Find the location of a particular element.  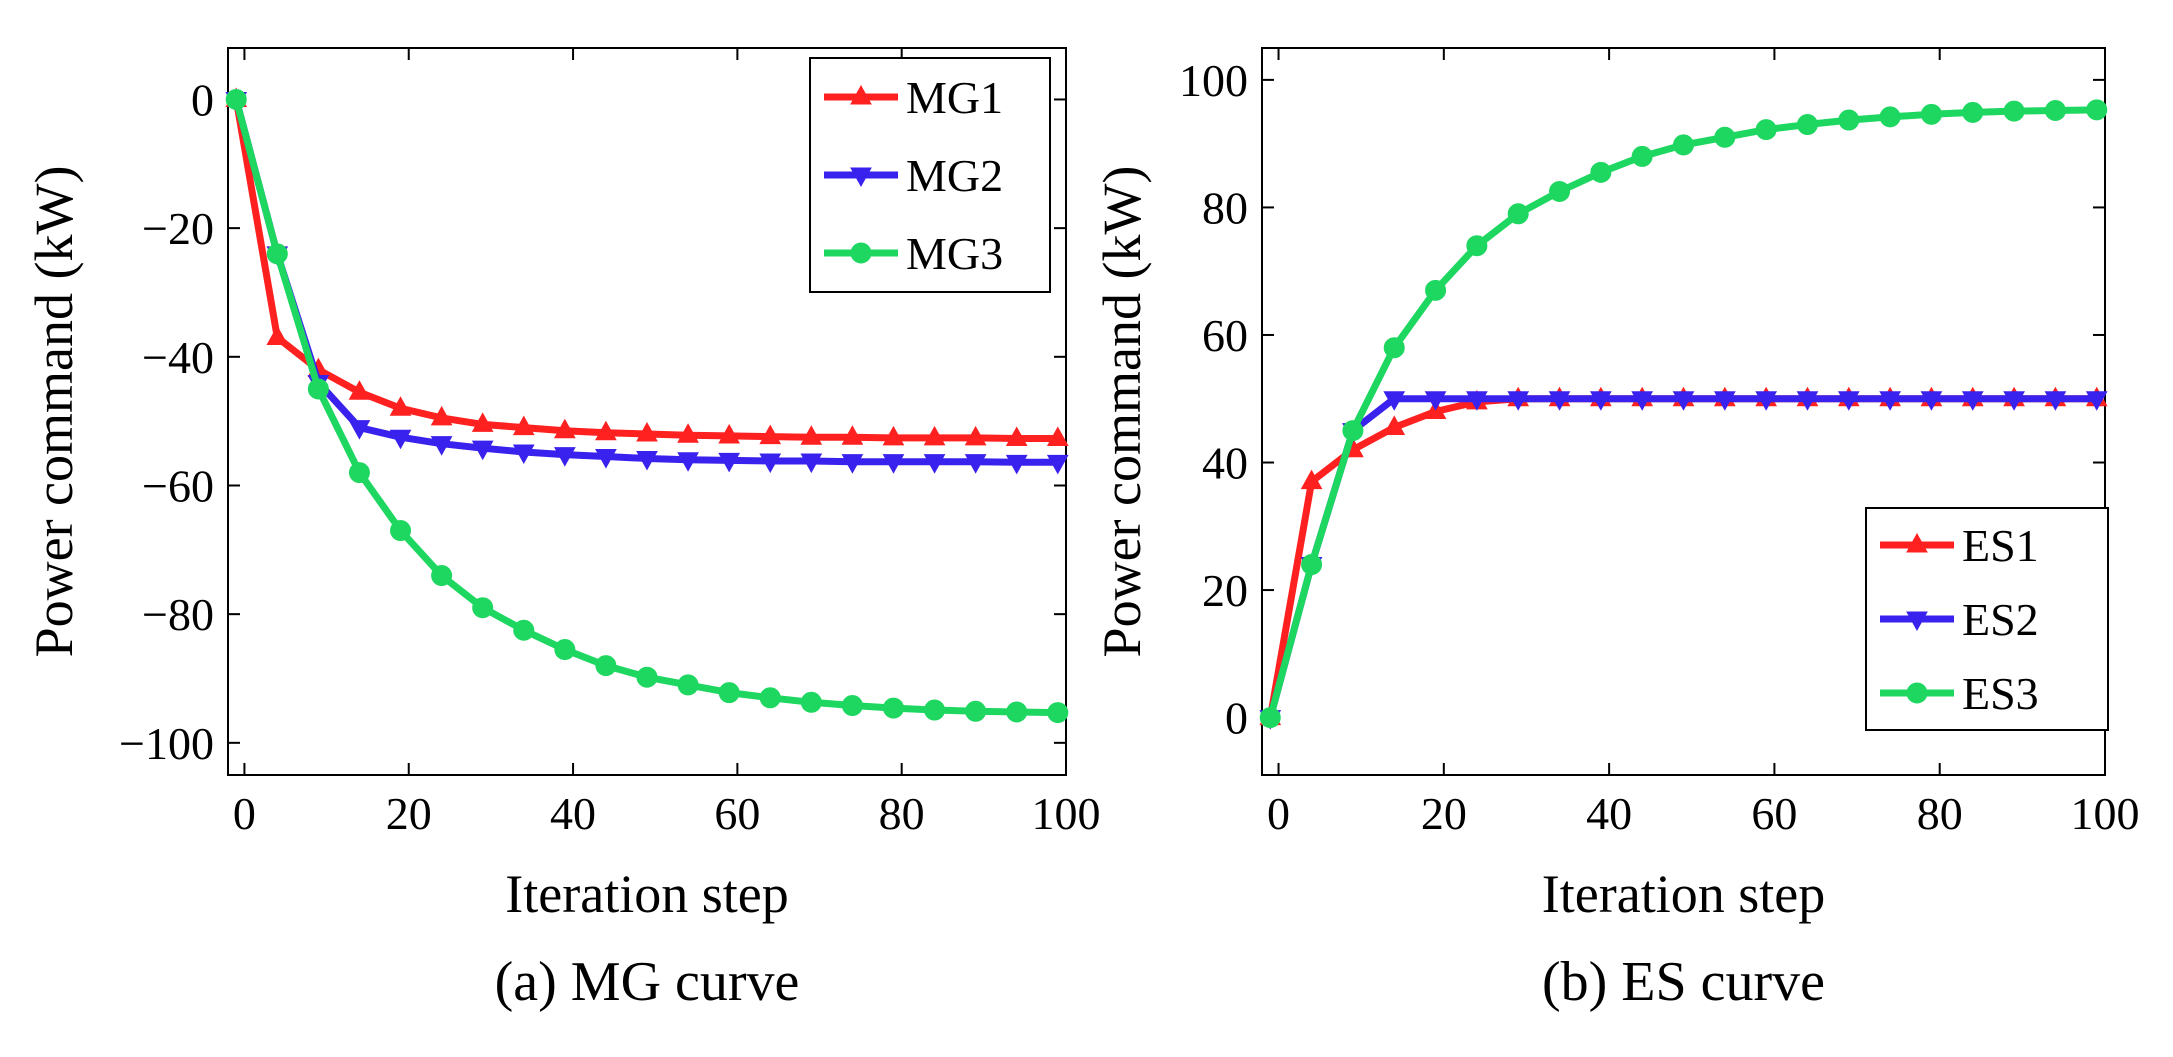

y-tick-label: 100 is located at coordinates (1213, 80).